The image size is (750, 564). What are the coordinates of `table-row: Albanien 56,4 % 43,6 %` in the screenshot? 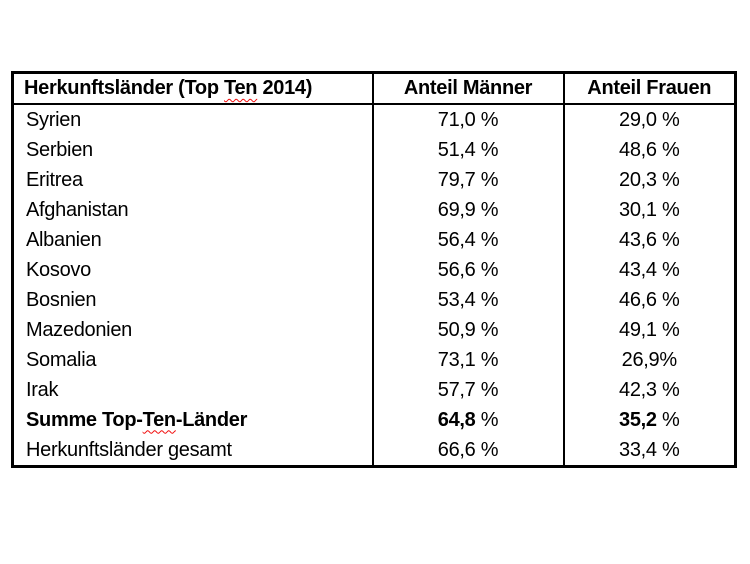 It's located at (374, 240).